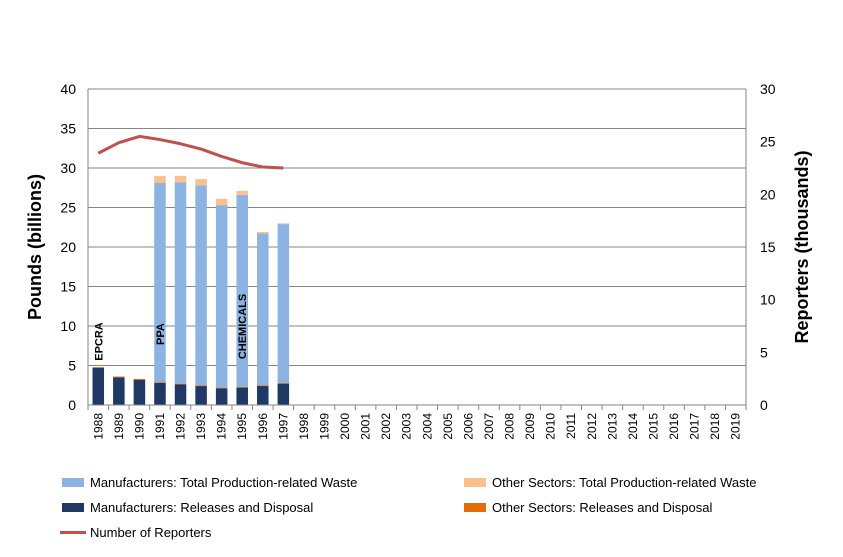  What do you see at coordinates (366, 426) in the screenshot?
I see `x-tick-label: 2001` at bounding box center [366, 426].